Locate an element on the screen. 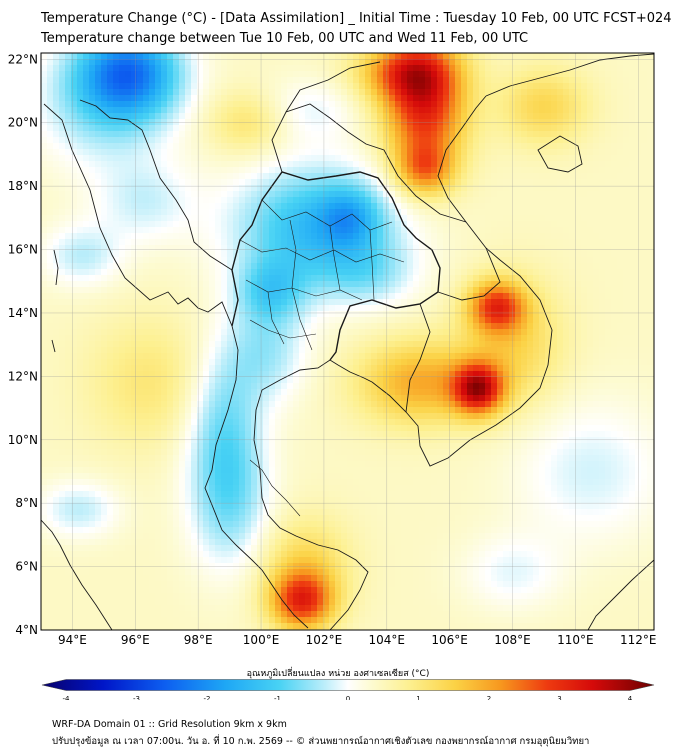 The height and width of the screenshot is (756, 676). longitude-tick-label: 96°E is located at coordinates (135, 640).